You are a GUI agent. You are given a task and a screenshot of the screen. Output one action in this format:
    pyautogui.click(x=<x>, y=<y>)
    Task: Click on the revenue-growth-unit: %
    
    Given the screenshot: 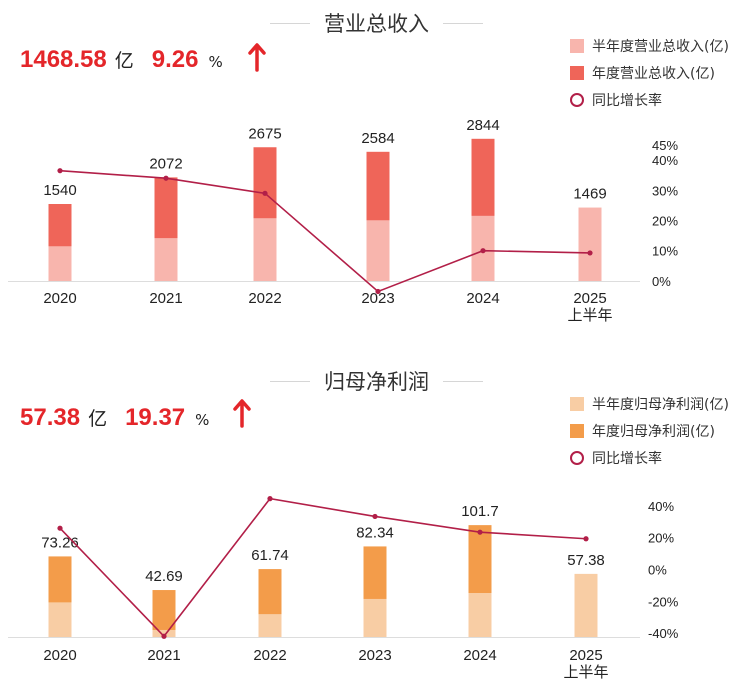 What is the action you would take?
    pyautogui.click(x=215, y=62)
    